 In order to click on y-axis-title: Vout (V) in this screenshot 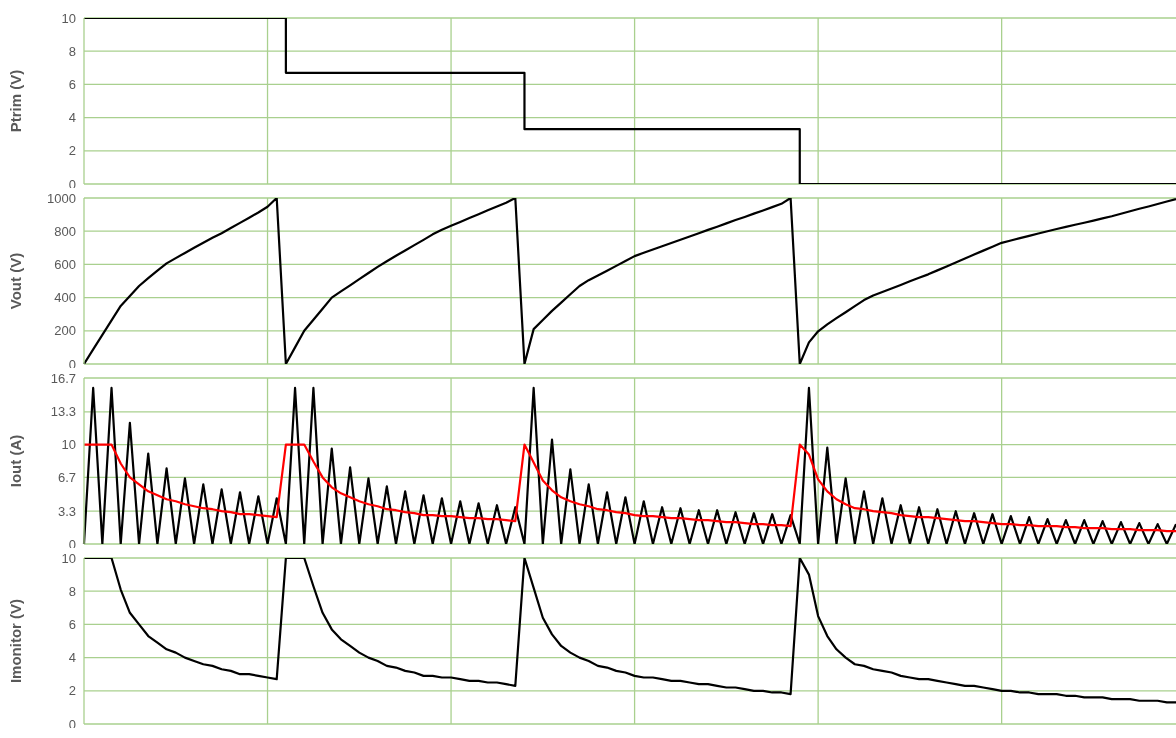, I will do `click(16, 281)`.